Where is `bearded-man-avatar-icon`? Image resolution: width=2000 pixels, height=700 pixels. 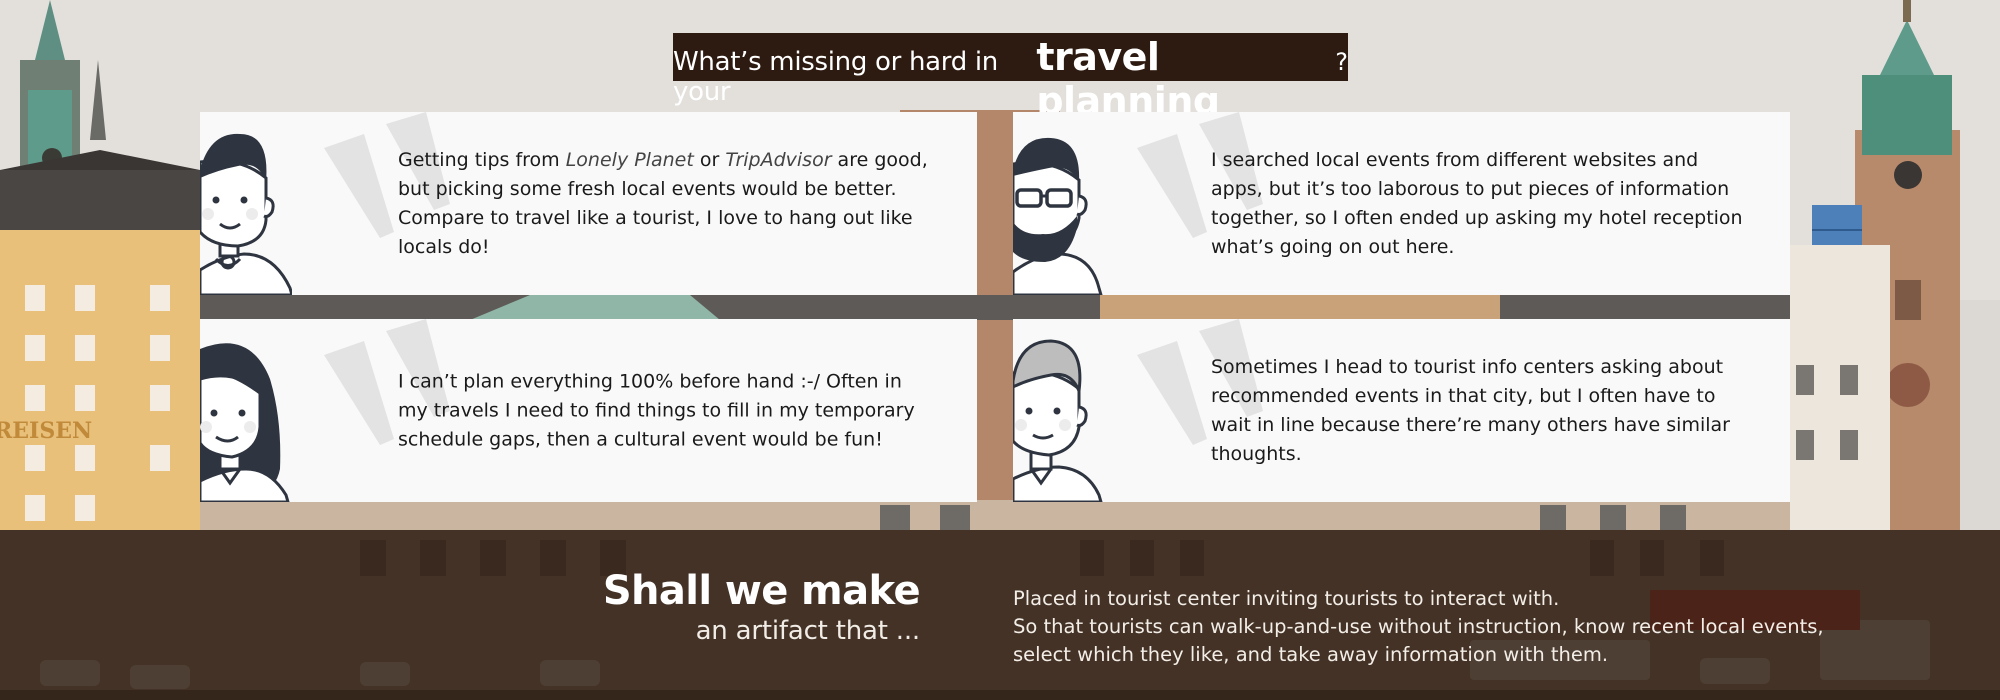 bearded-man-avatar-icon is located at coordinates (1058, 216).